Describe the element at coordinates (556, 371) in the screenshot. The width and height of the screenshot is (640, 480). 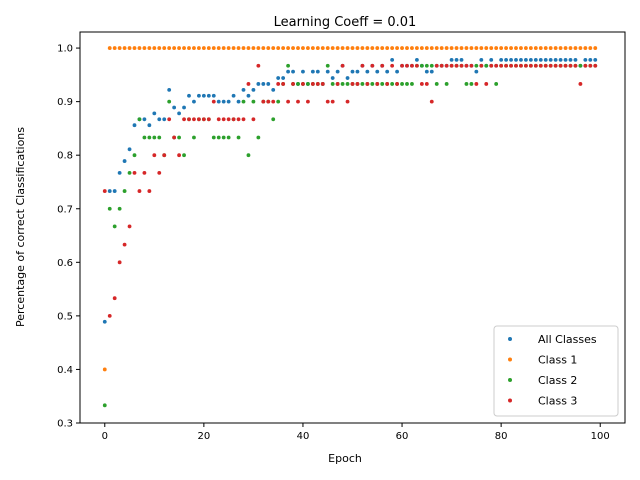
I see `legend-box` at that location.